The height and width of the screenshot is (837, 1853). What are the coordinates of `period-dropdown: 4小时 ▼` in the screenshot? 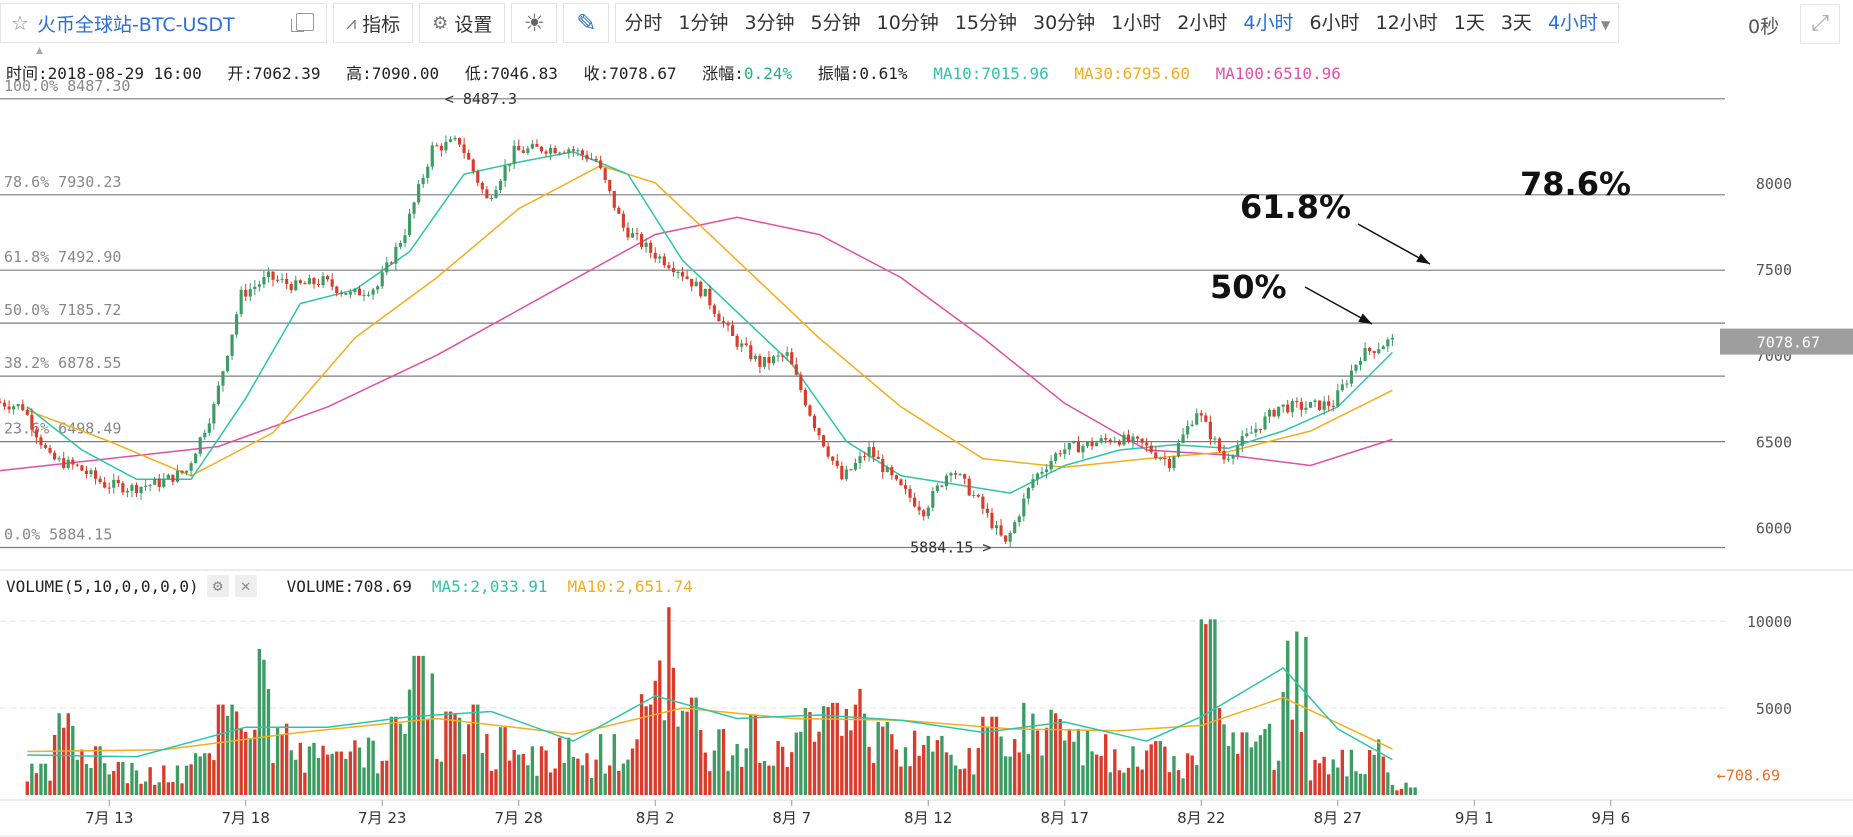 It's located at (1579, 23).